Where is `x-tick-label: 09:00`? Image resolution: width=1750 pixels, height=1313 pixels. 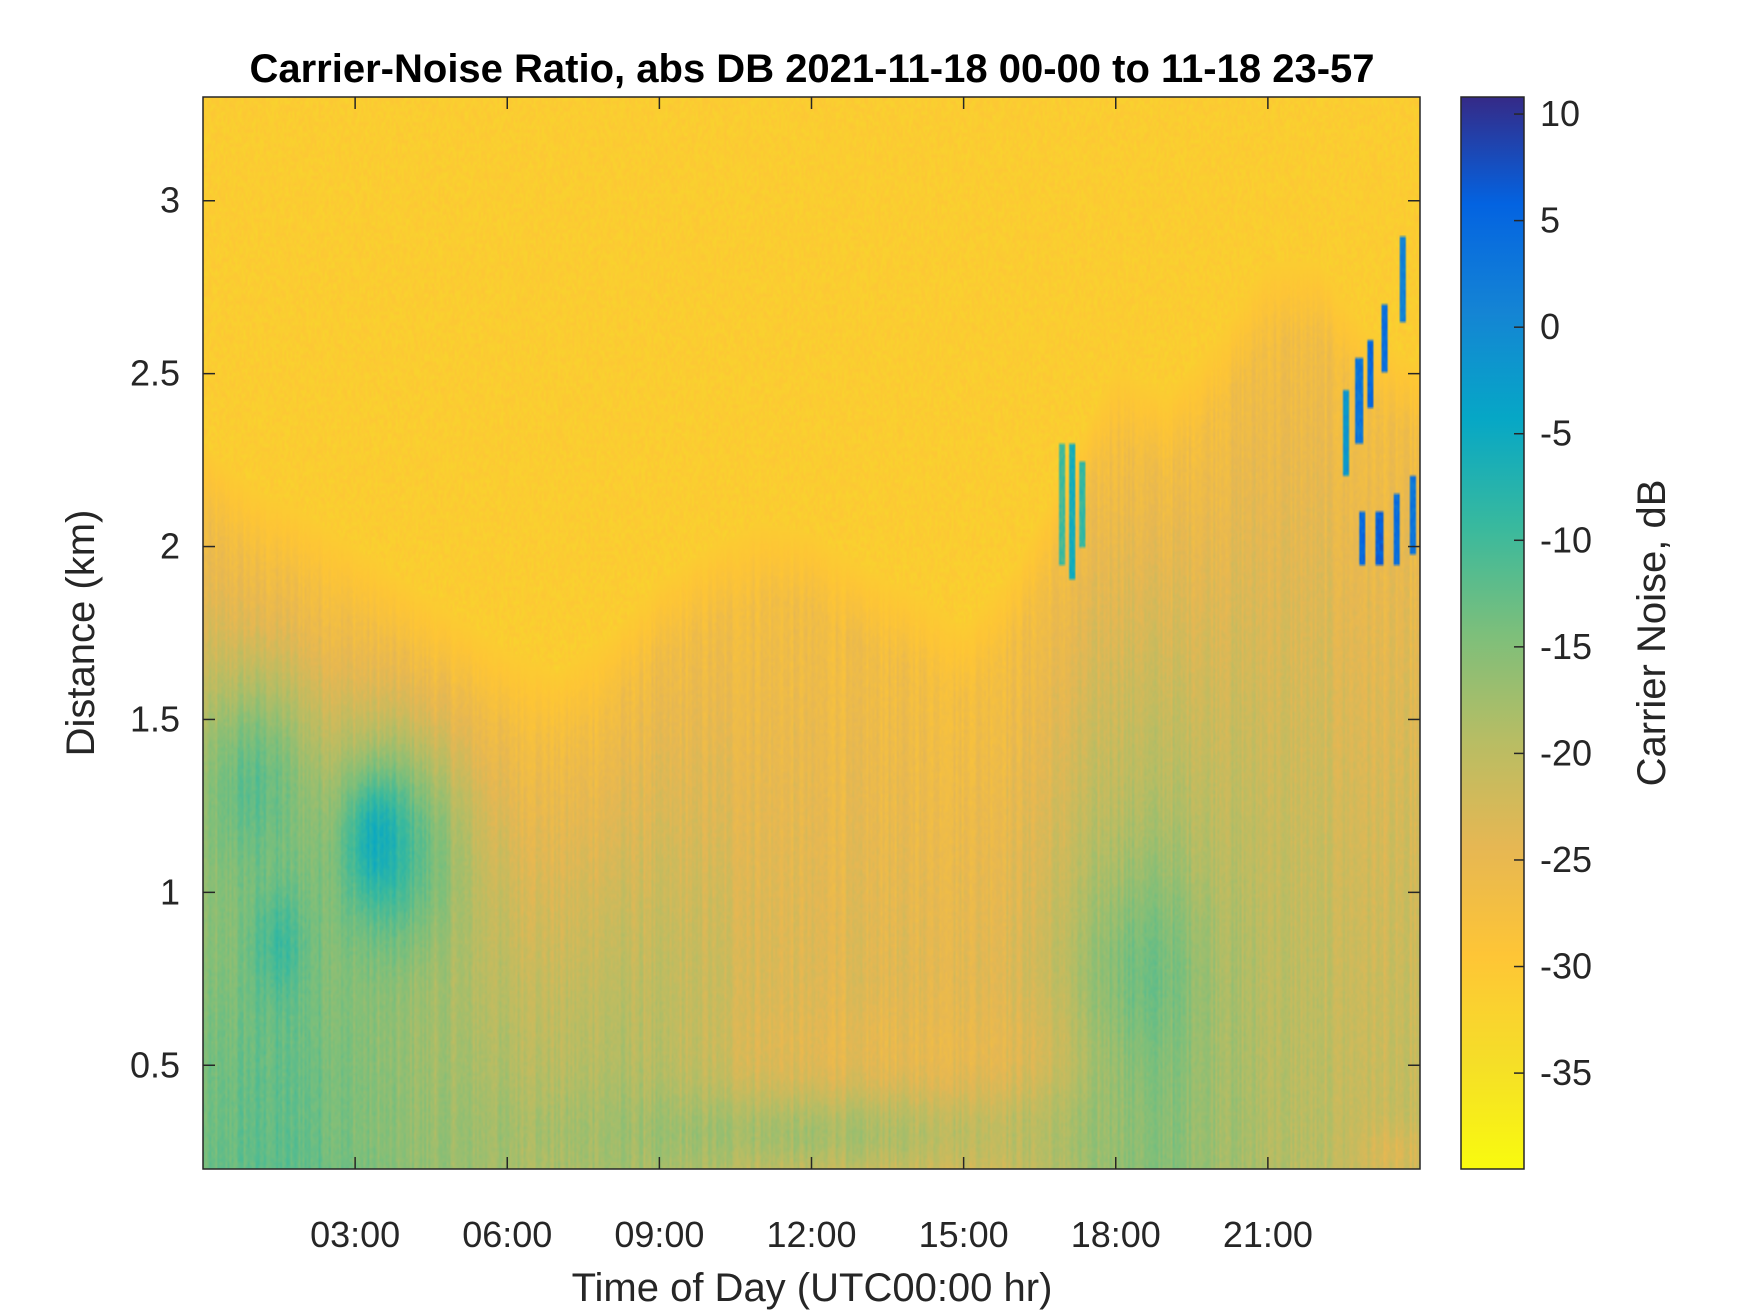 x-tick-label: 09:00 is located at coordinates (659, 1234).